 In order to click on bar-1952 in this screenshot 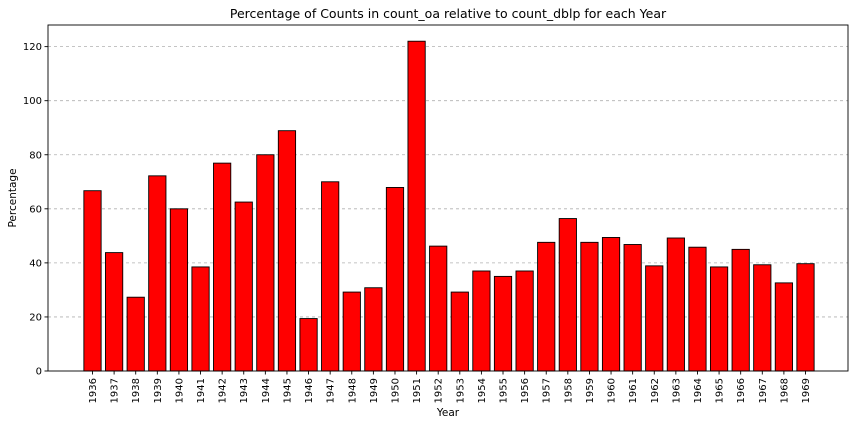, I will do `click(438, 308)`.